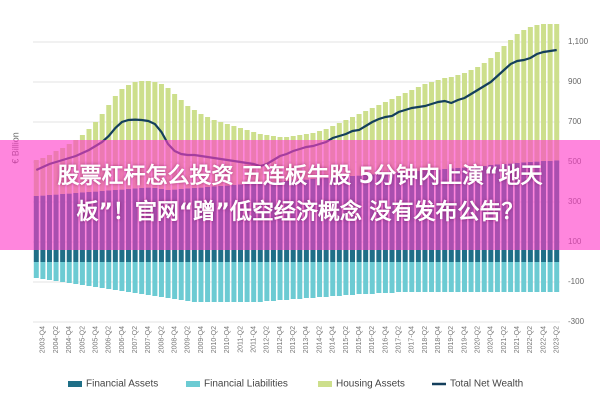 The image size is (600, 400). What do you see at coordinates (293, 339) in the screenshot?
I see `x-tick-label: 2013-Q2` at bounding box center [293, 339].